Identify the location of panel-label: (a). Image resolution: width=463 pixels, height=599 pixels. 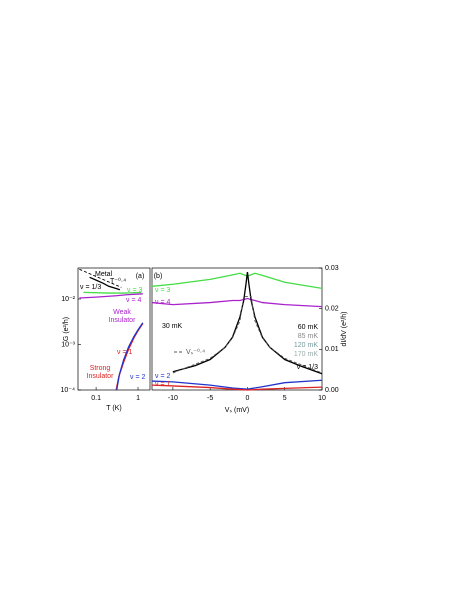
(140, 276).